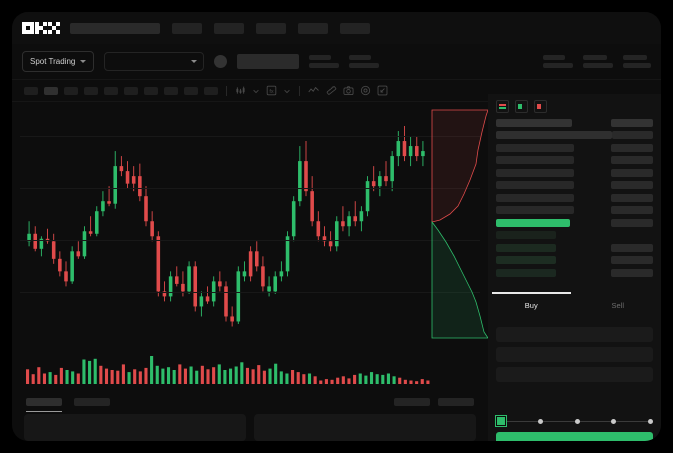 This screenshot has height=453, width=673. I want to click on order-book-view-toggles, so click(574, 106).